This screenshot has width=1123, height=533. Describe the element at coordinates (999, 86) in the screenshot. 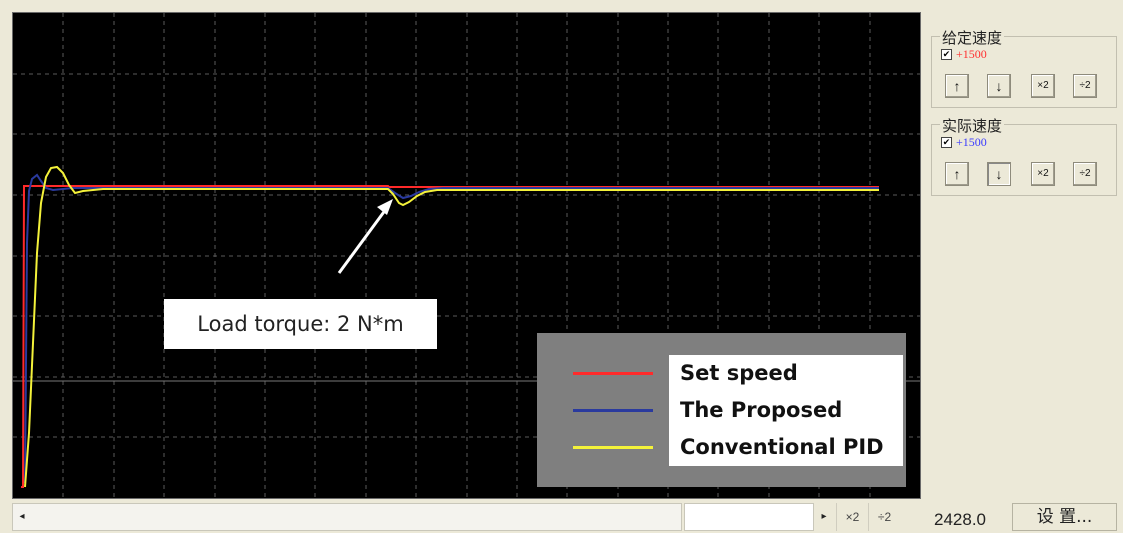

I see `given-speed-down-button: ↓` at that location.